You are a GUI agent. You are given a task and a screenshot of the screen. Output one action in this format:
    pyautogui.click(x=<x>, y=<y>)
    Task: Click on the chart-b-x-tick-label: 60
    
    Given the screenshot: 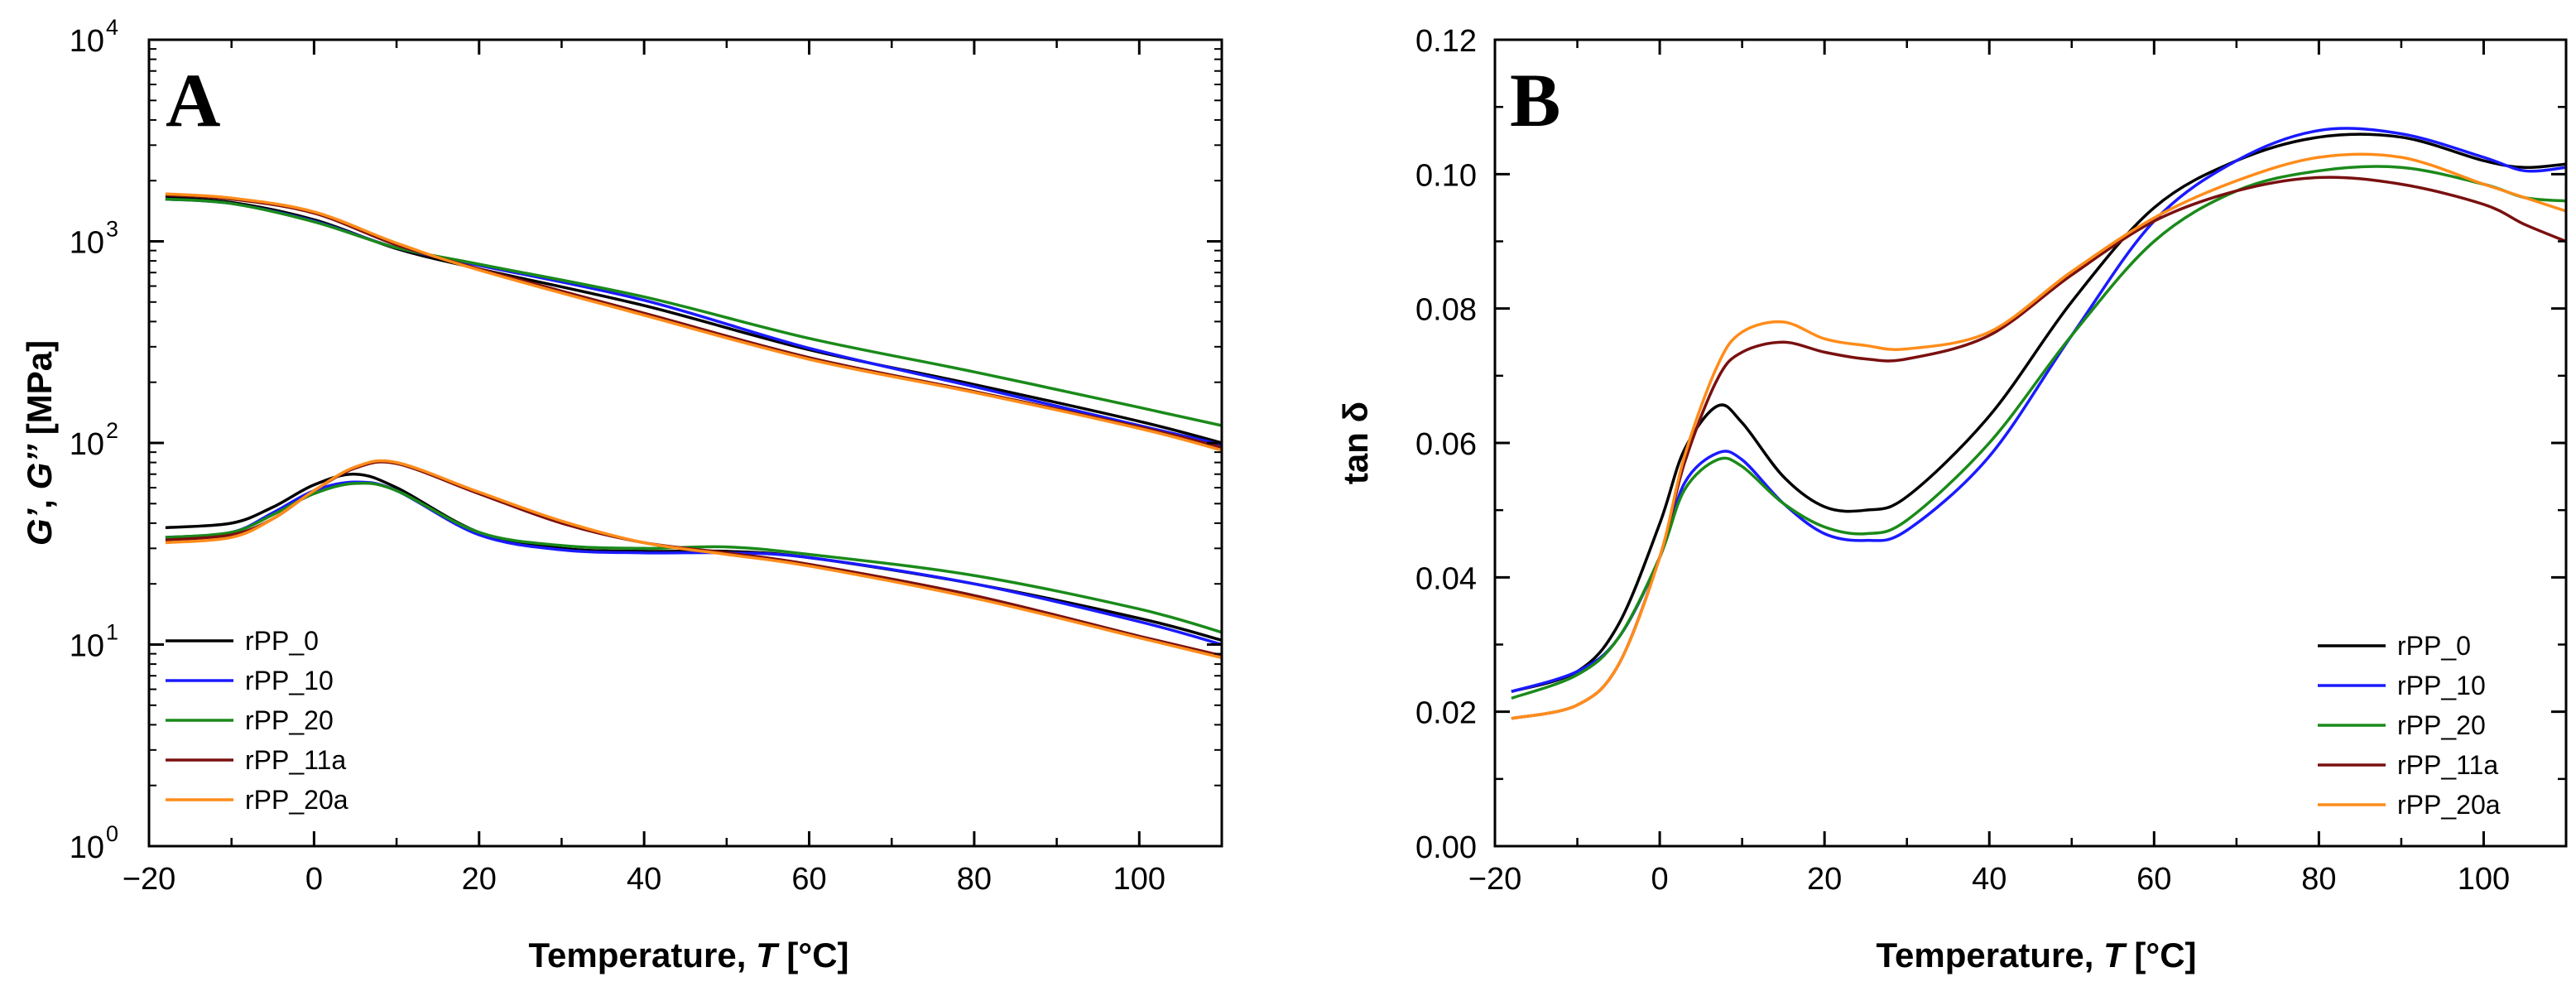 What is the action you would take?
    pyautogui.click(x=2153, y=879)
    